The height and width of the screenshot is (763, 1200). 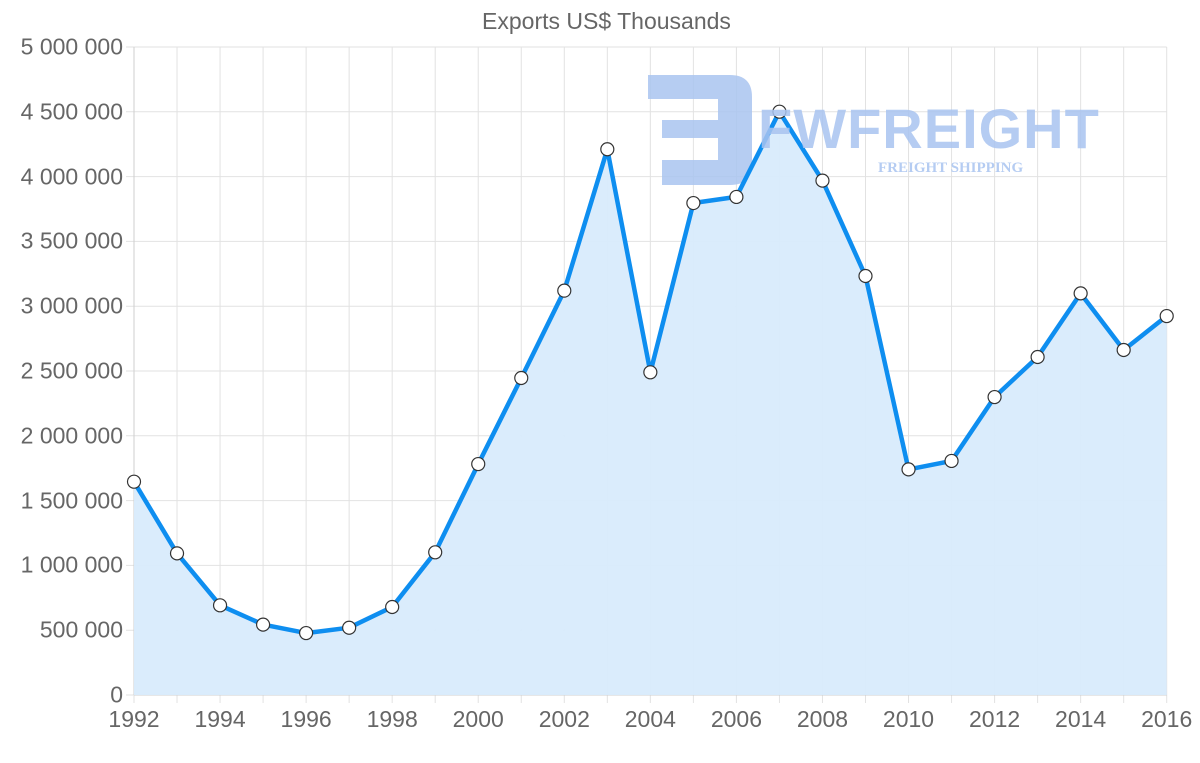 What do you see at coordinates (994, 719) in the screenshot?
I see `x-tick-label: 2012` at bounding box center [994, 719].